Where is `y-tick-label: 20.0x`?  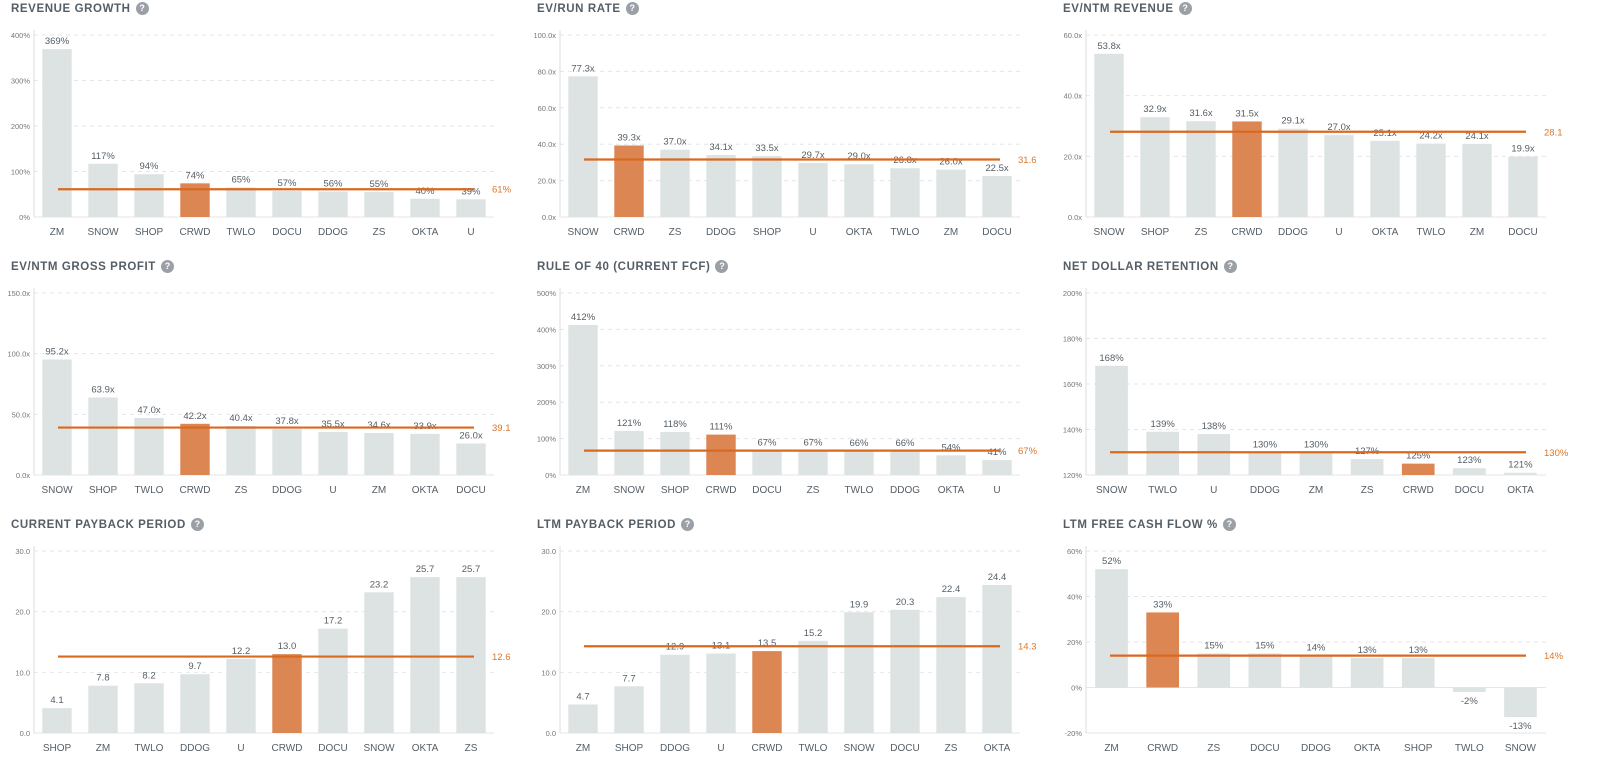 y-tick-label: 20.0x is located at coordinates (547, 181).